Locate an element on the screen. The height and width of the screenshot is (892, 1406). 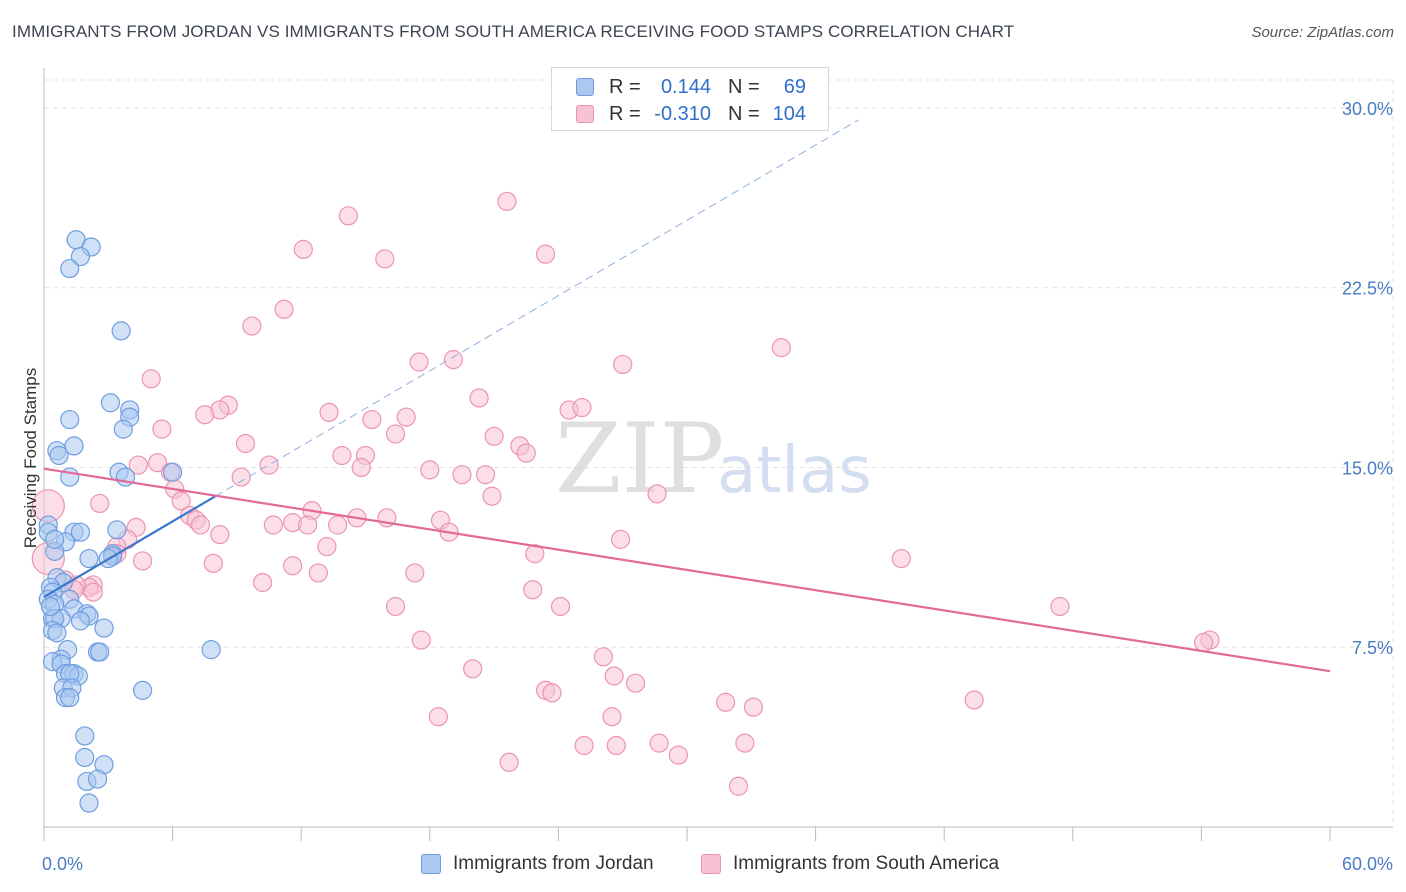
legend-n-label: N = is located at coordinates (744, 87).